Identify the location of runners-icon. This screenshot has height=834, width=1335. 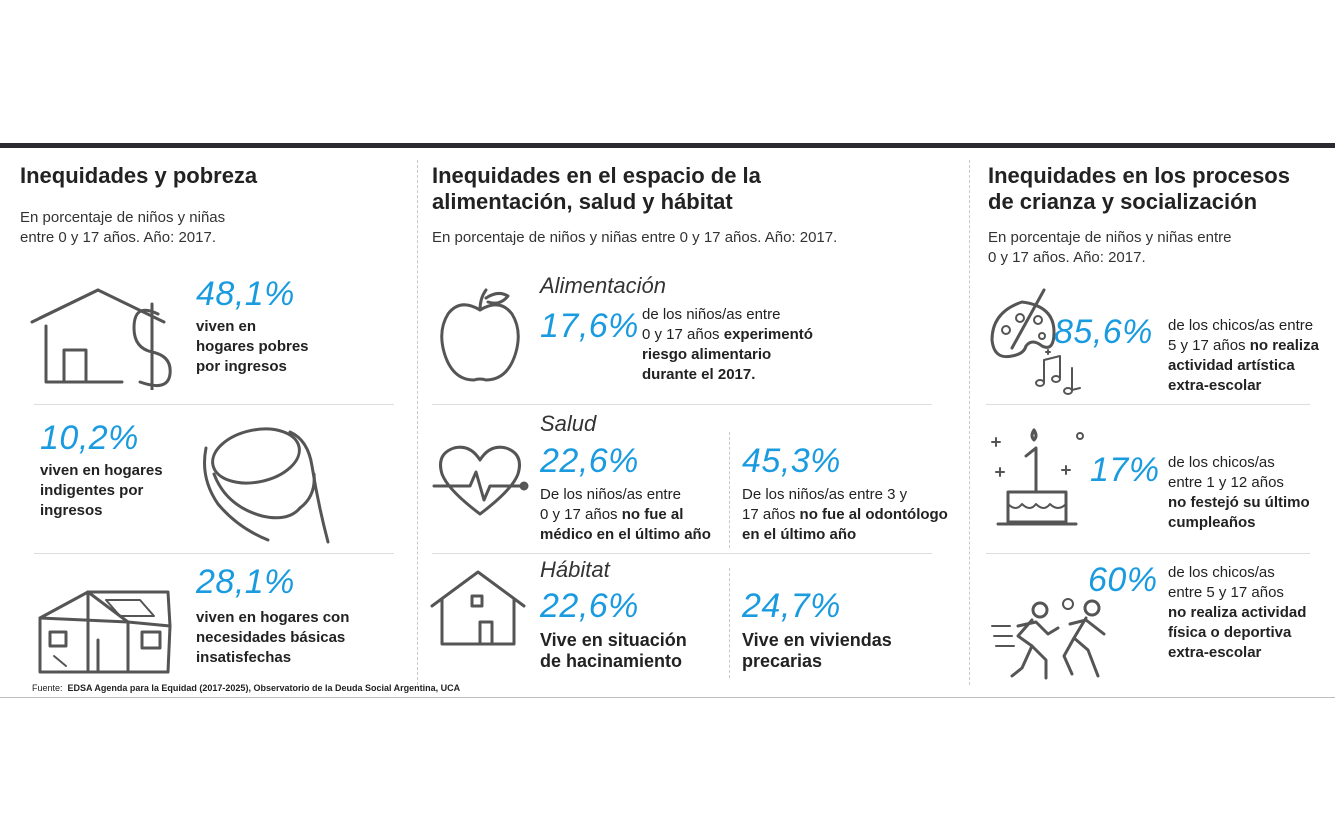
(1048, 639).